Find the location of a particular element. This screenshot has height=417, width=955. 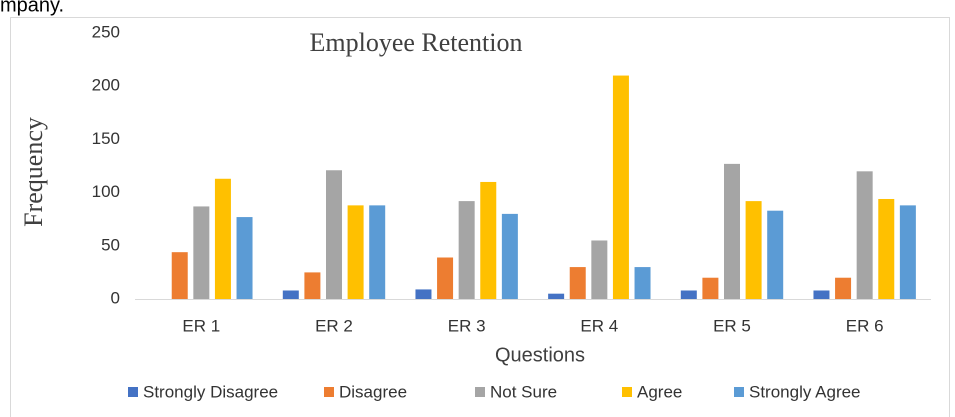

legend-label: Strongly Agree is located at coordinates (805, 391).